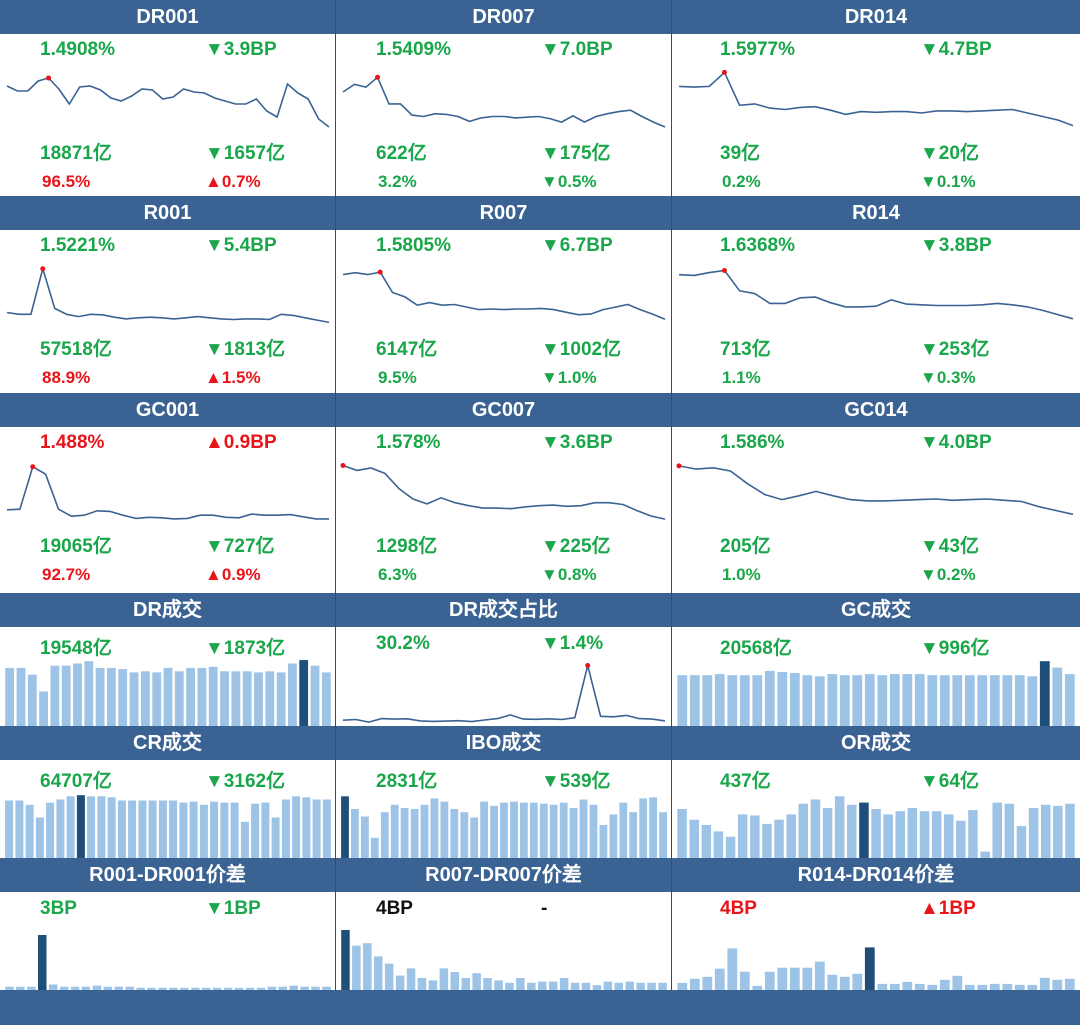  What do you see at coordinates (168, 102) in the screenshot?
I see `dr001-series-line` at bounding box center [168, 102].